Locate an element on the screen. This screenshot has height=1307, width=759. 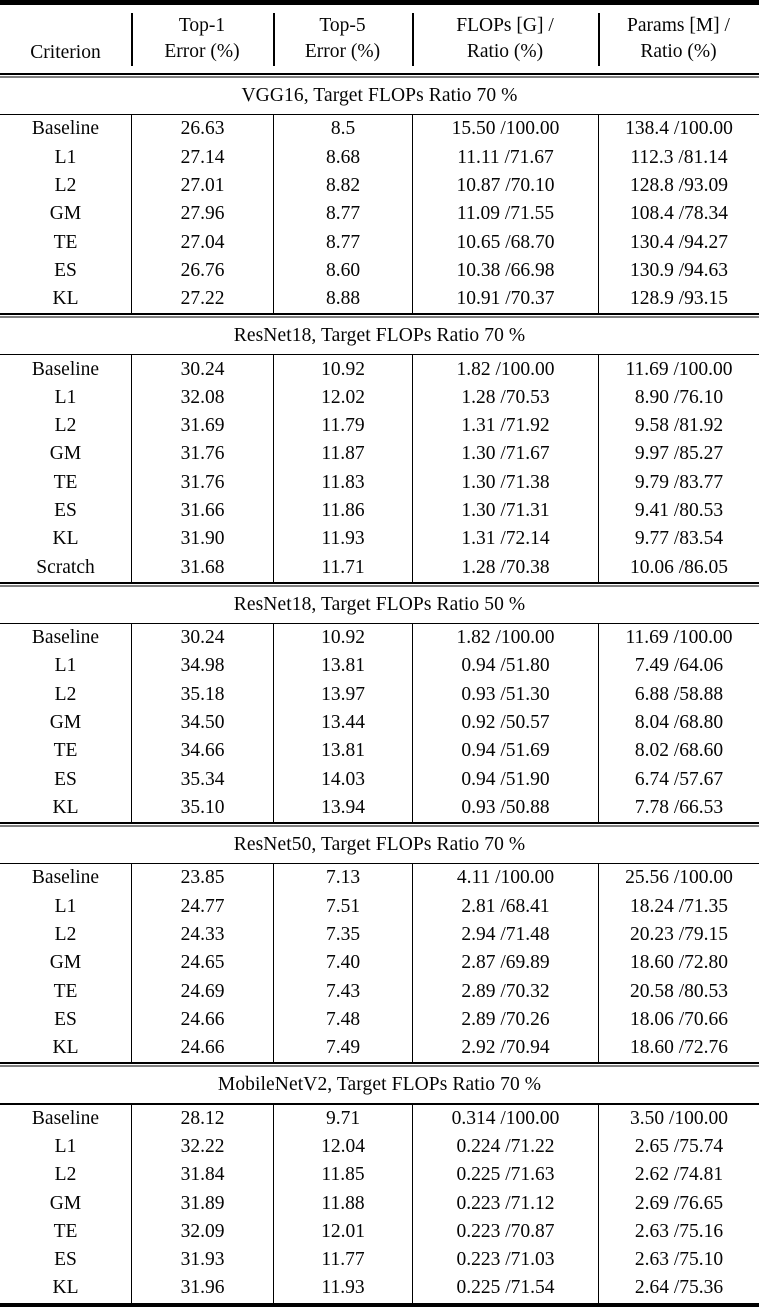
top5-error-cell: 8.82 is located at coordinates (342, 186).